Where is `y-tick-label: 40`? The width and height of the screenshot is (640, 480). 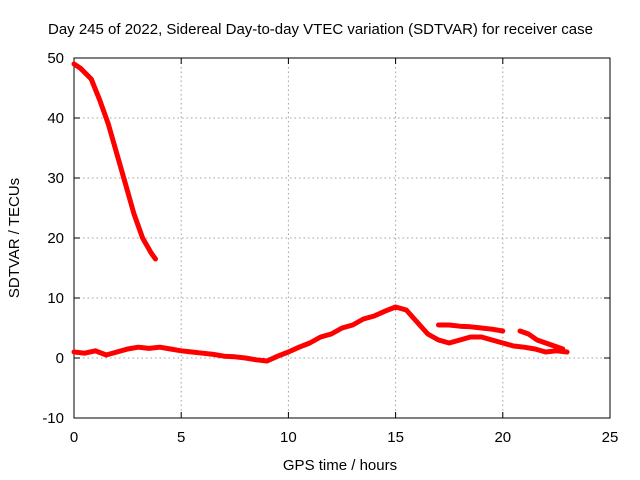
y-tick-label: 40 is located at coordinates (55, 118).